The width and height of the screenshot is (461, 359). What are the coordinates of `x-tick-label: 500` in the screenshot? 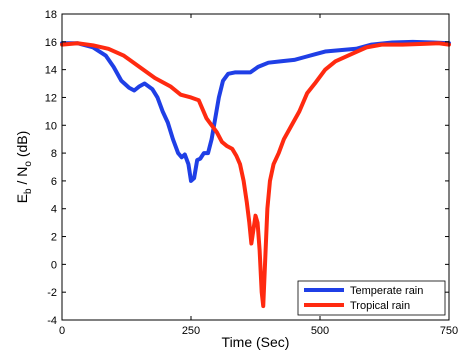 It's located at (320, 331).